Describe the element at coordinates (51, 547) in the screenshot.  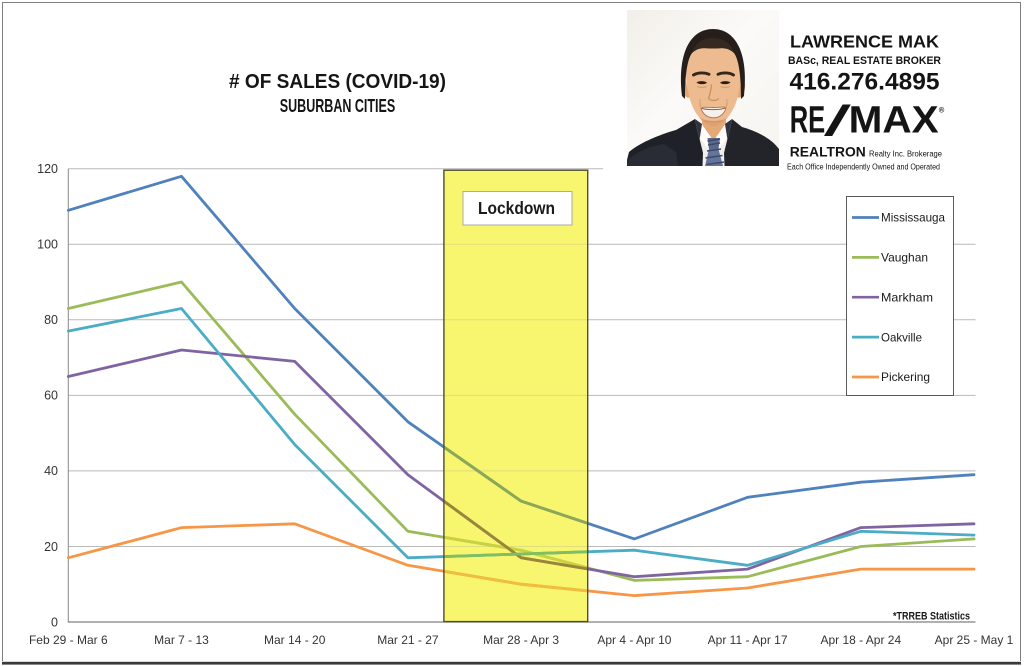
I see `svg-text: 20` at that location.